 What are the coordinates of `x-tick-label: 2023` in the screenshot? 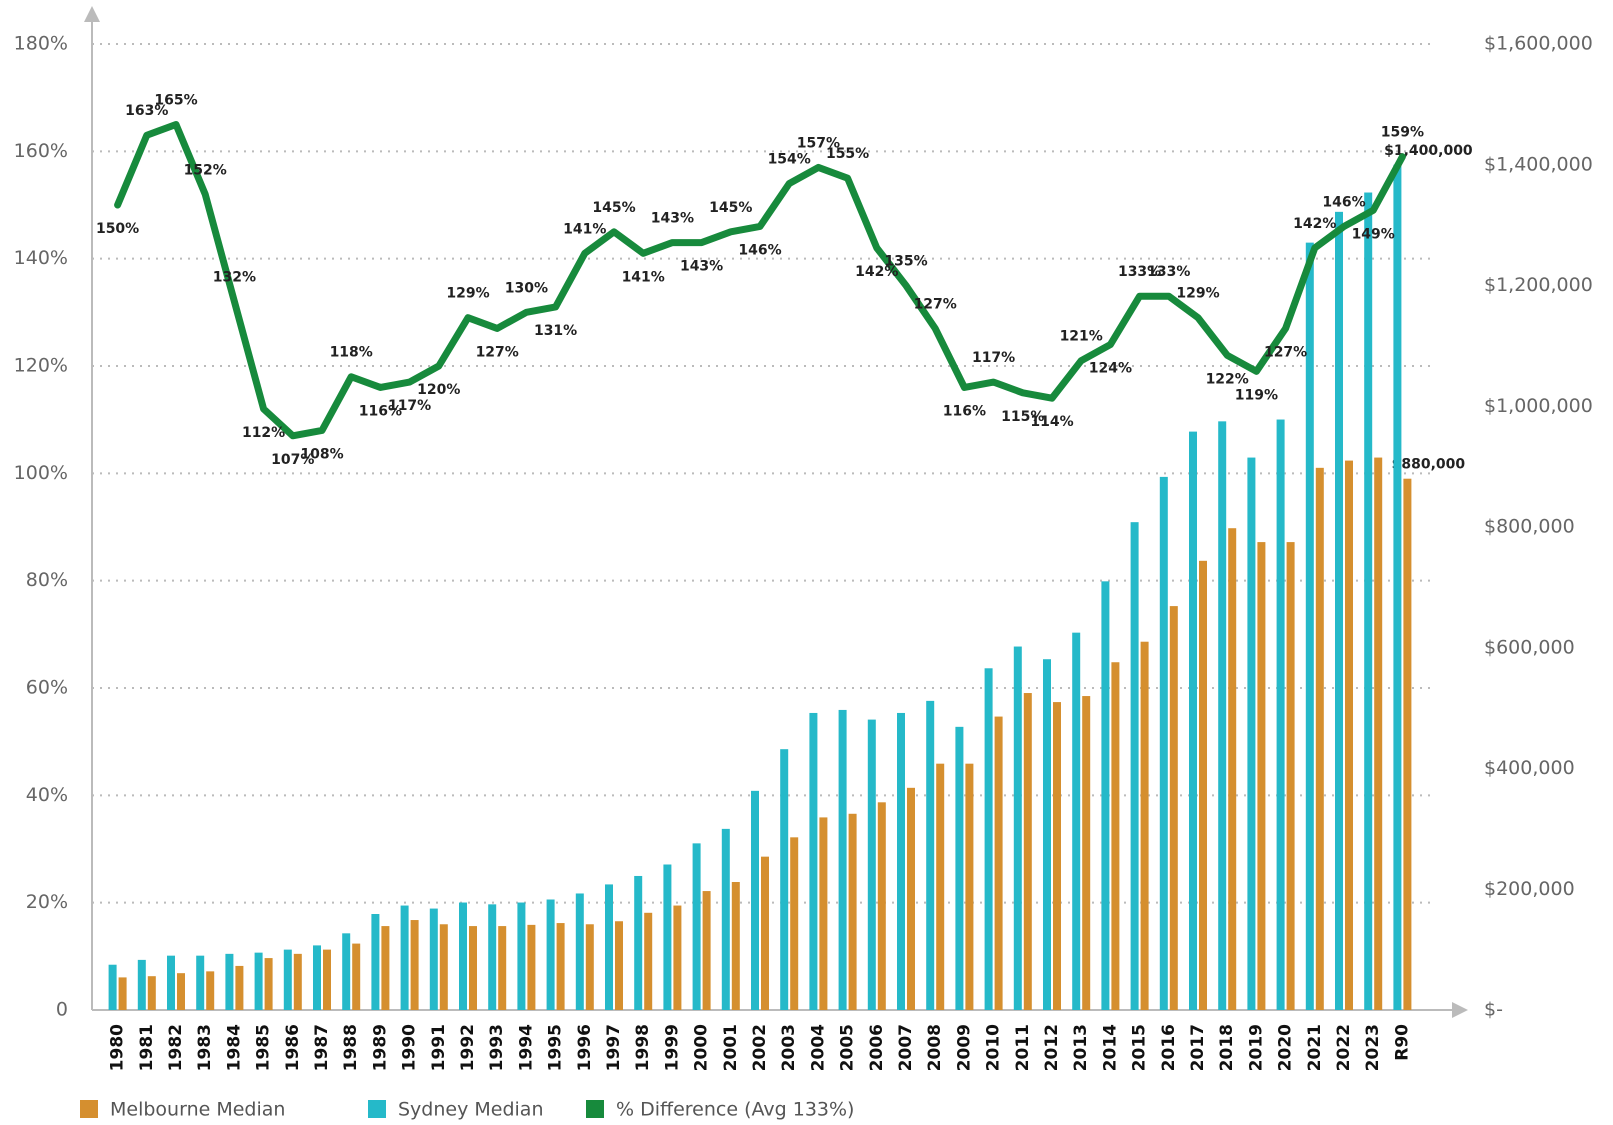 It's located at (1373, 1047).